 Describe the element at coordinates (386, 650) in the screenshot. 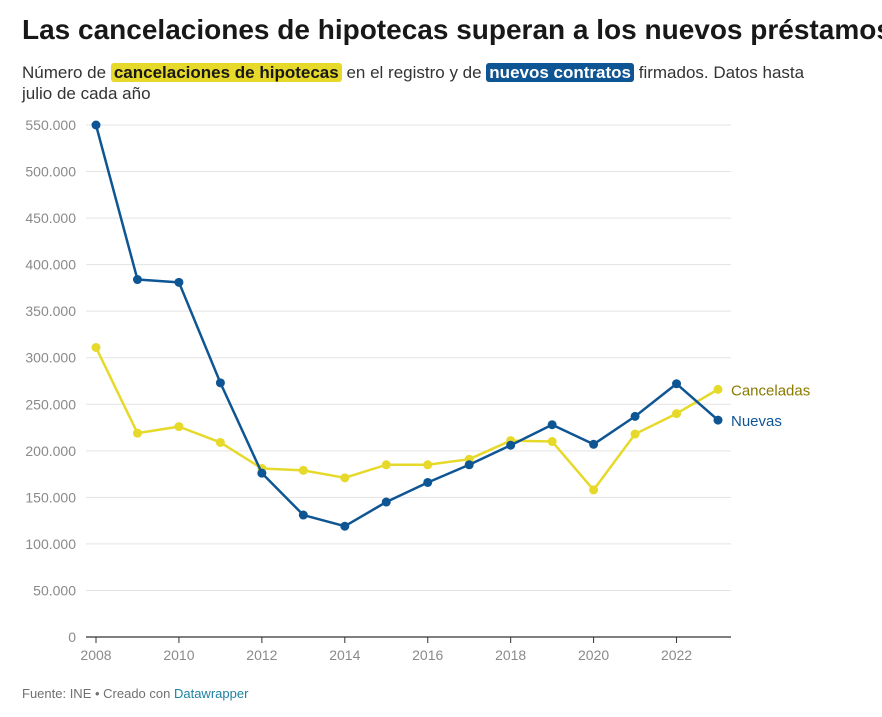

I see `x-axis-ticks: 2008 2010 2012 2014 2016 2018 2020 2022` at that location.